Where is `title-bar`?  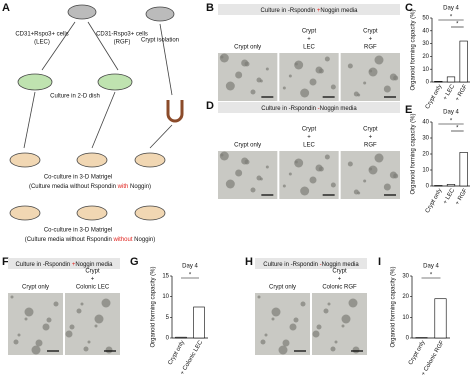 title-bar is located at coordinates (309, 107).